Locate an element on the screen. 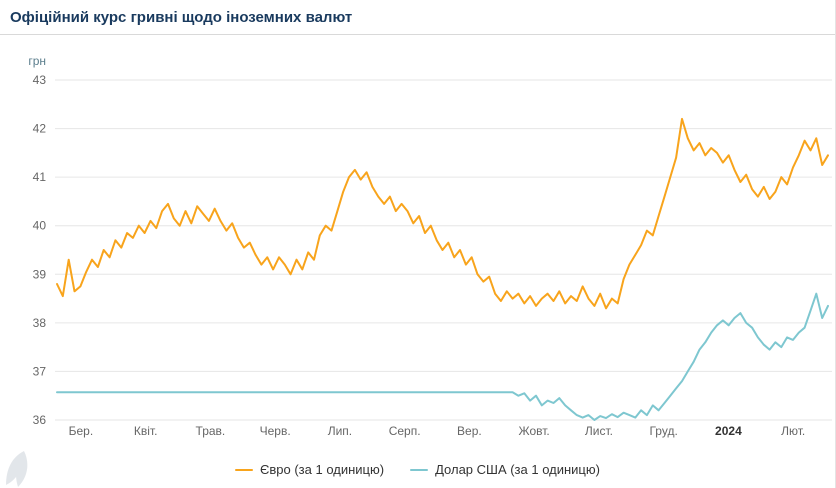  y-axis-tick-label: 37 is located at coordinates (40, 371).